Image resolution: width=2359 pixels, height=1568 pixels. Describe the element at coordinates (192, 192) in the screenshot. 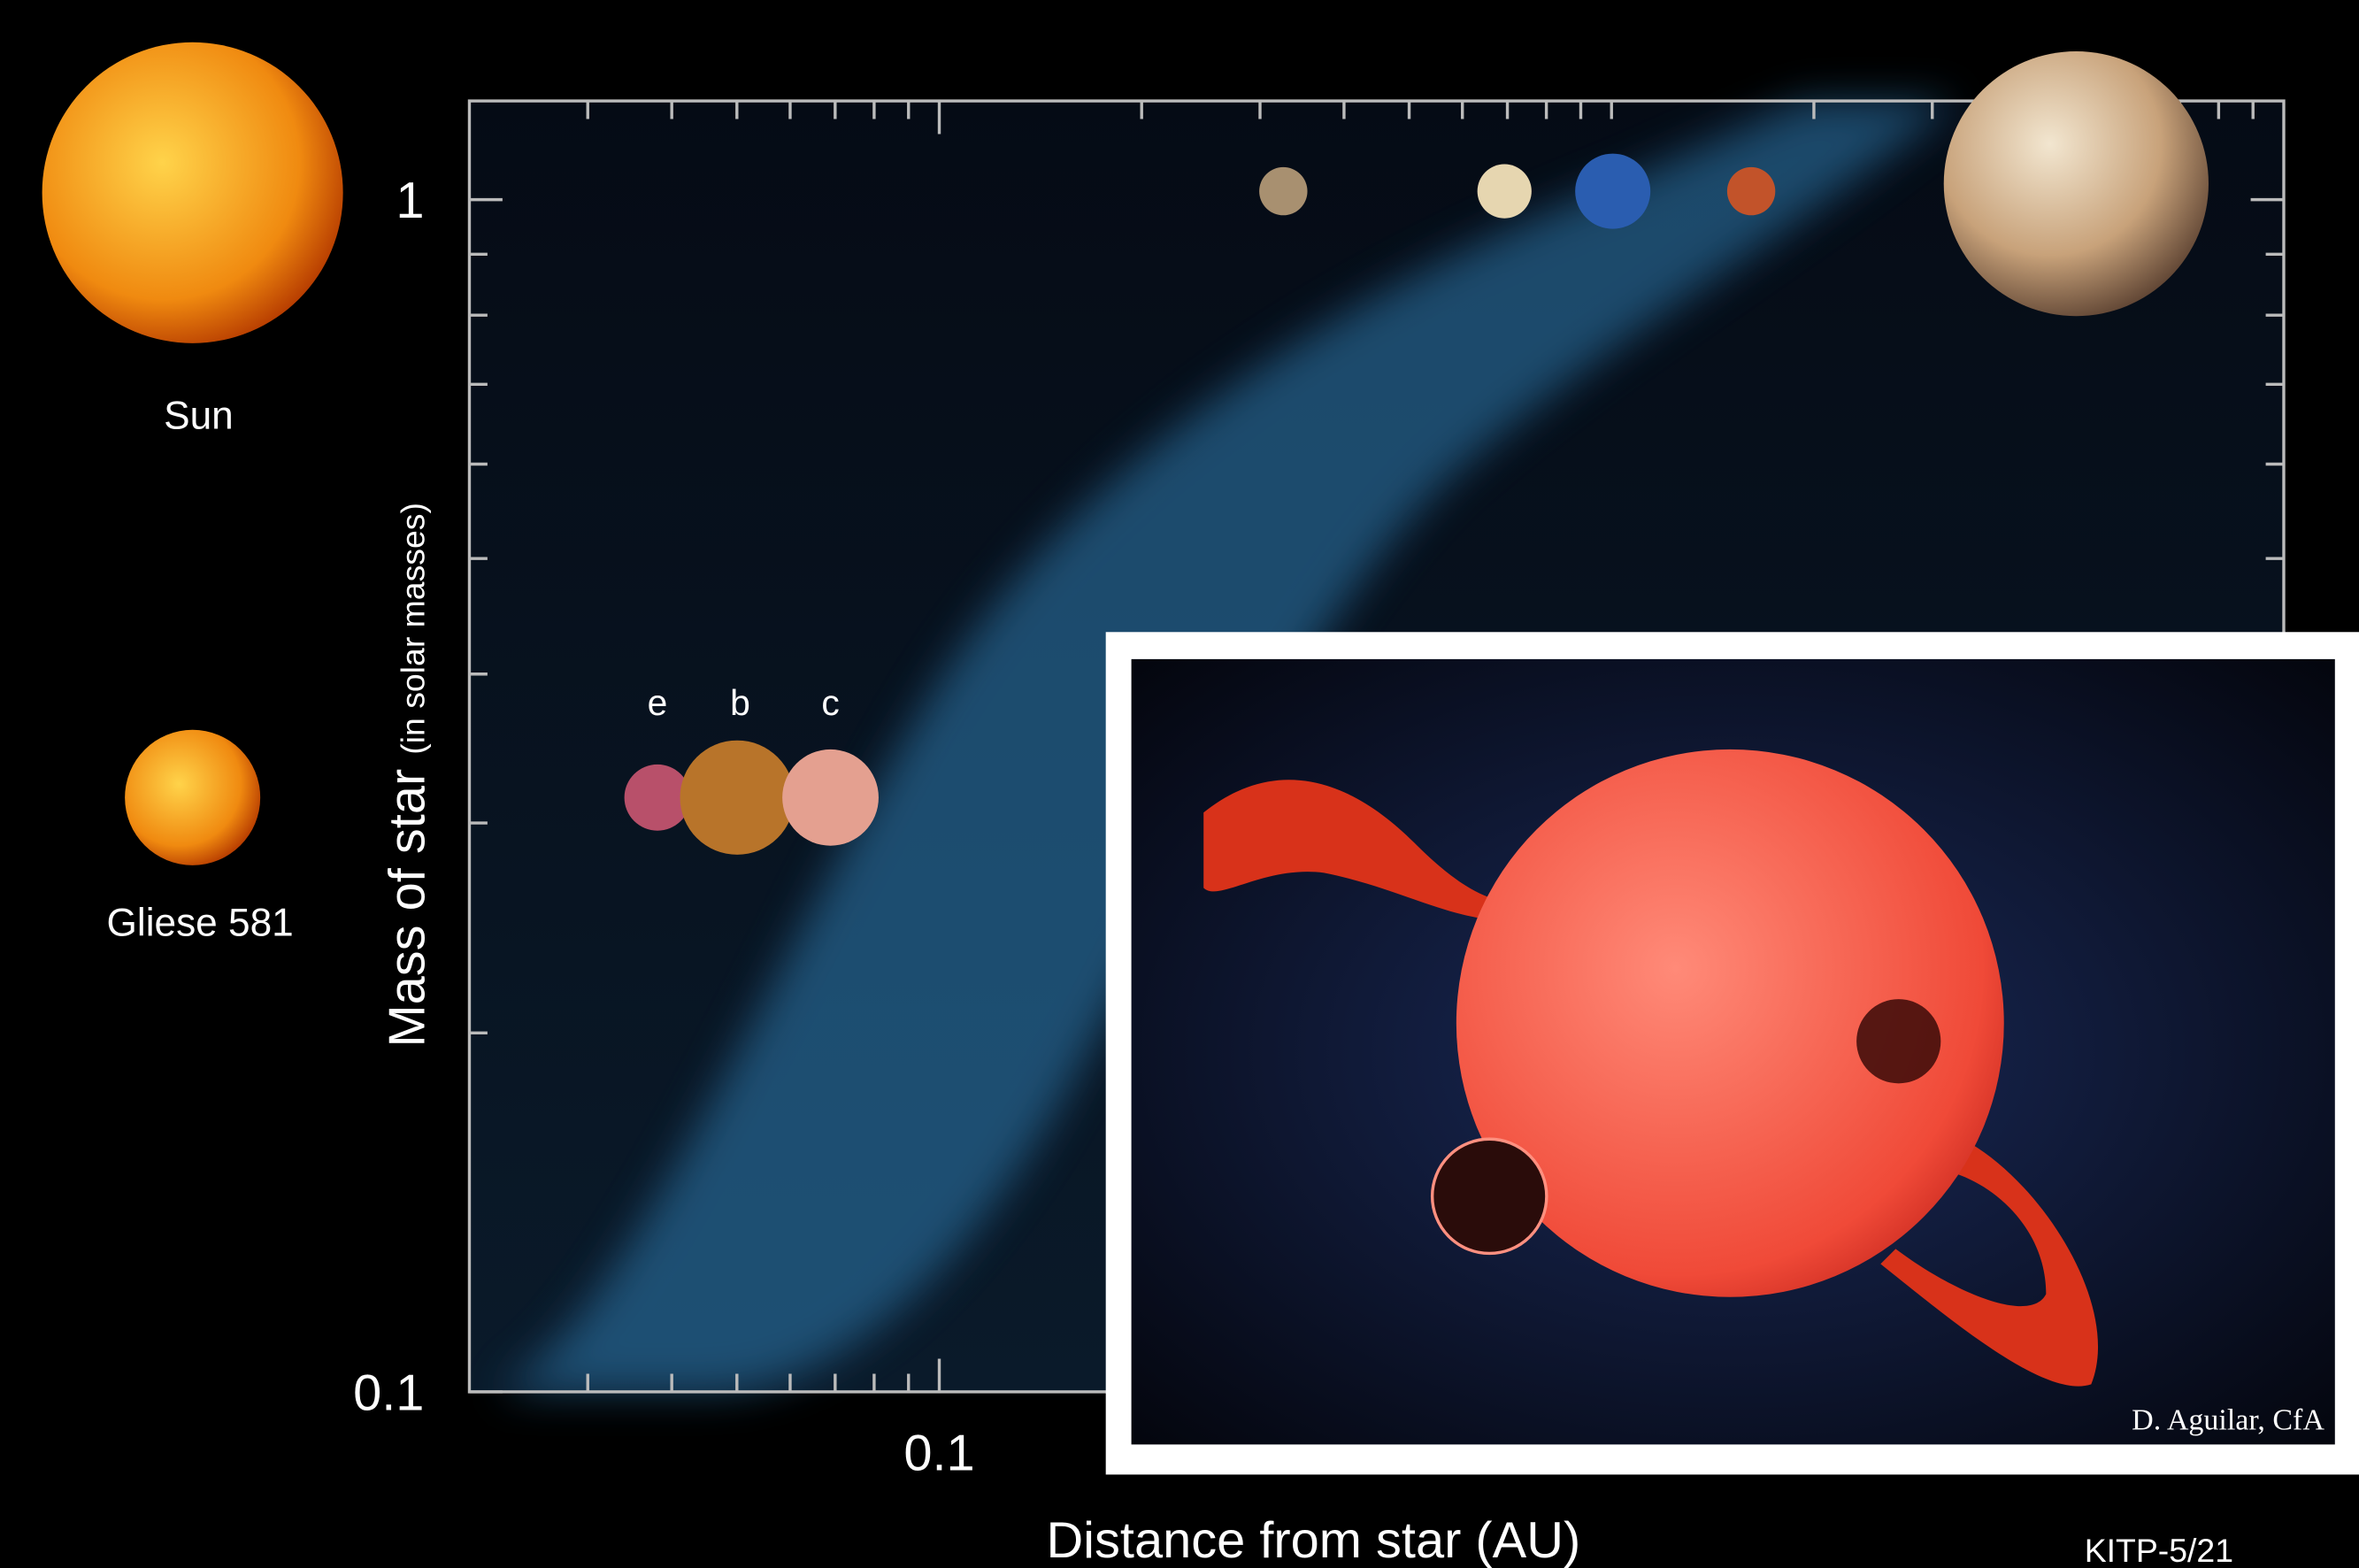

I see `sun-image` at that location.